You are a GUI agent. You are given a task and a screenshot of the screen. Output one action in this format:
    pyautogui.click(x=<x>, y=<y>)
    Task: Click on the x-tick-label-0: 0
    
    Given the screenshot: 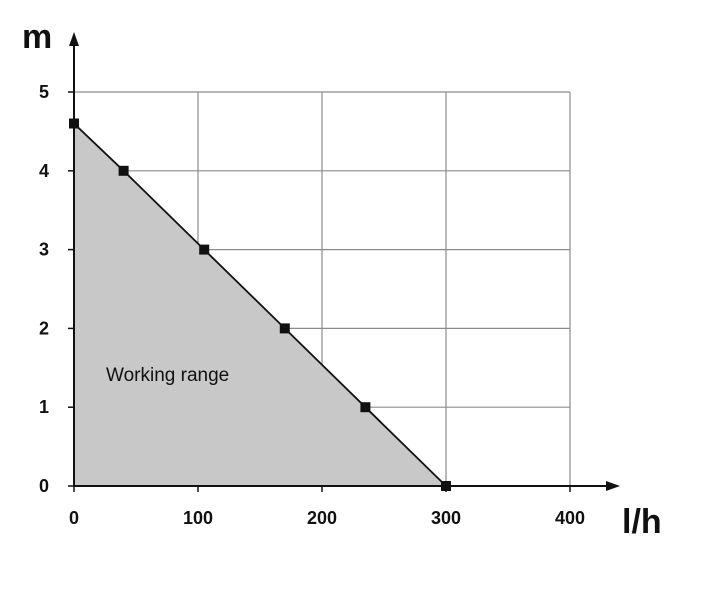 What is the action you would take?
    pyautogui.click(x=74, y=518)
    